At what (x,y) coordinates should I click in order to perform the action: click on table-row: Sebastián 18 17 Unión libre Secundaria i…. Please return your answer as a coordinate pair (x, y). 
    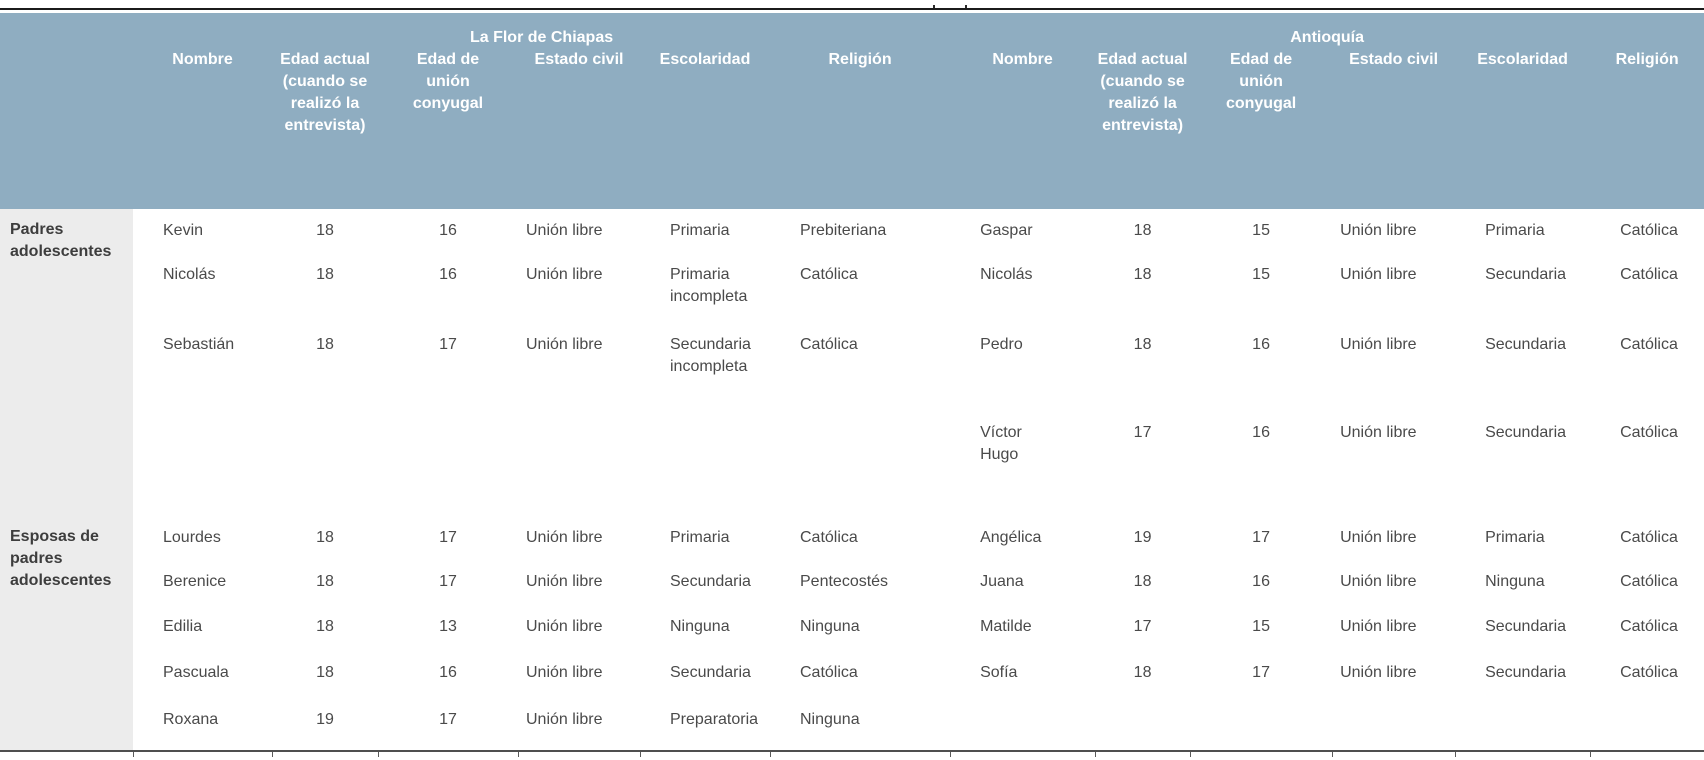
    Looking at the image, I should click on (852, 367).